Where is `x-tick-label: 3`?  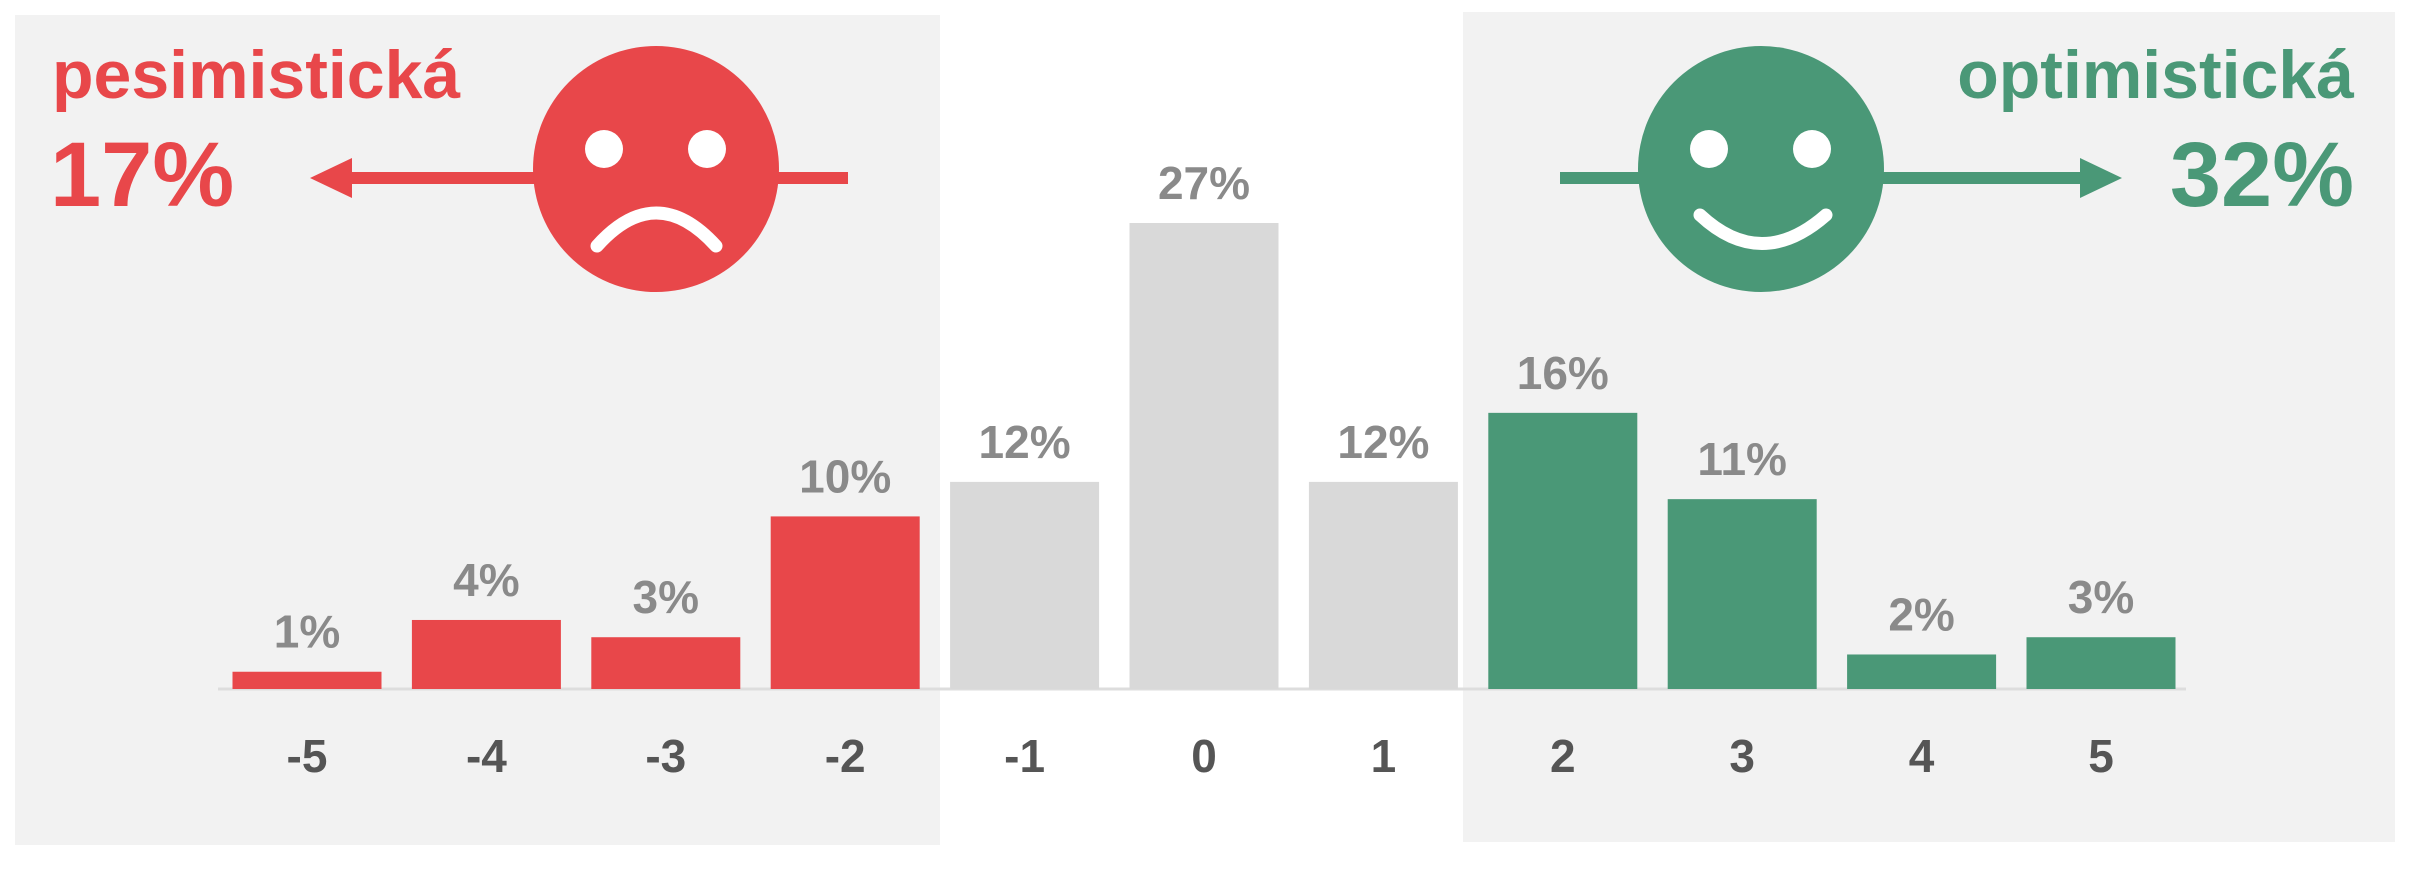 x-tick-label: 3 is located at coordinates (1742, 756).